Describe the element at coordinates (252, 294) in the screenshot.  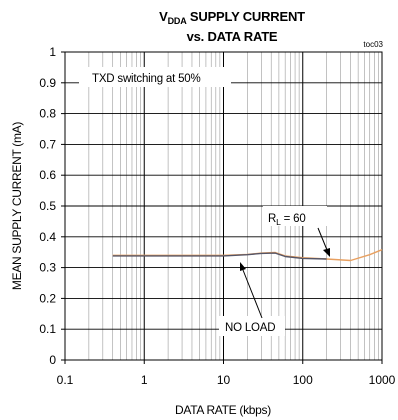
I see `noload-callout-line` at that location.